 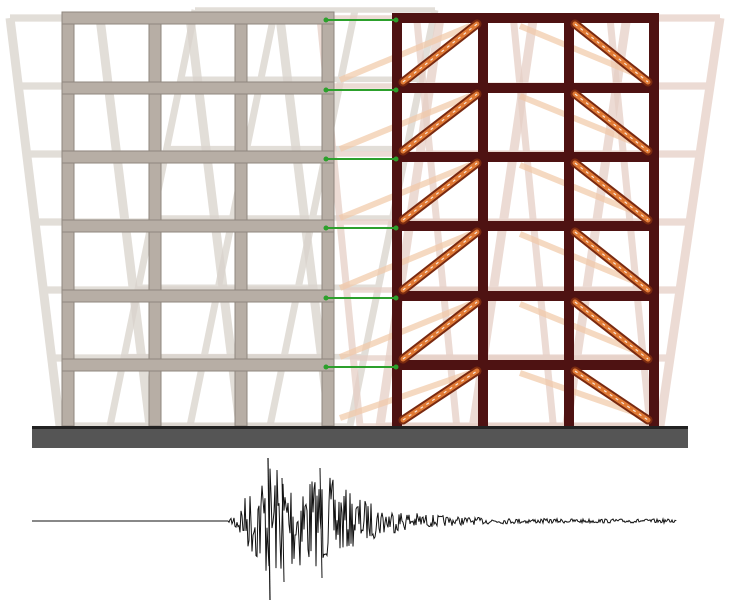 What do you see at coordinates (354, 519) in the screenshot?
I see `seismogram-trace` at bounding box center [354, 519].